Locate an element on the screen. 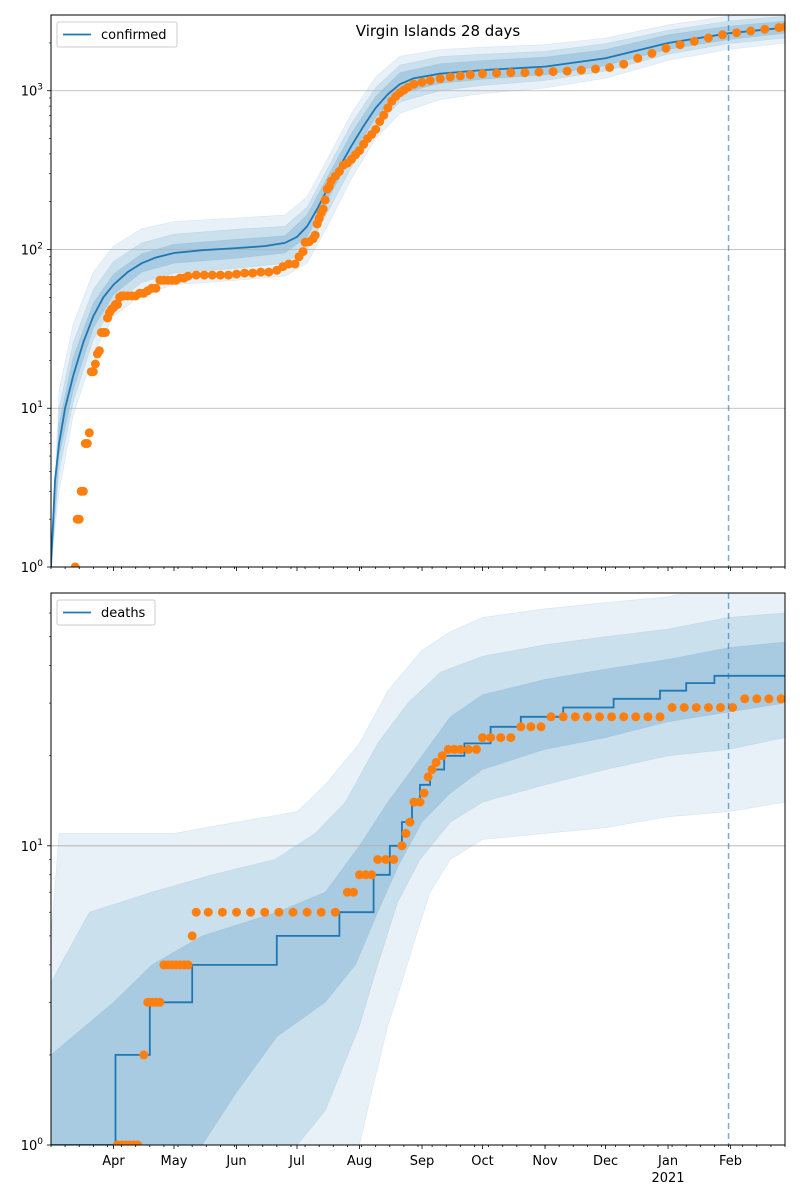 The width and height of the screenshot is (800, 1200). y-tick-label: 10³ is located at coordinates (32, 91).